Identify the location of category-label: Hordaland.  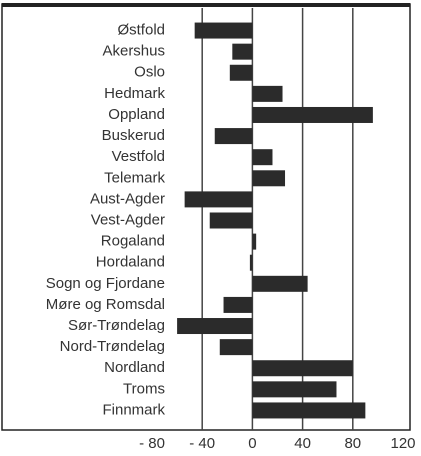
(130, 262).